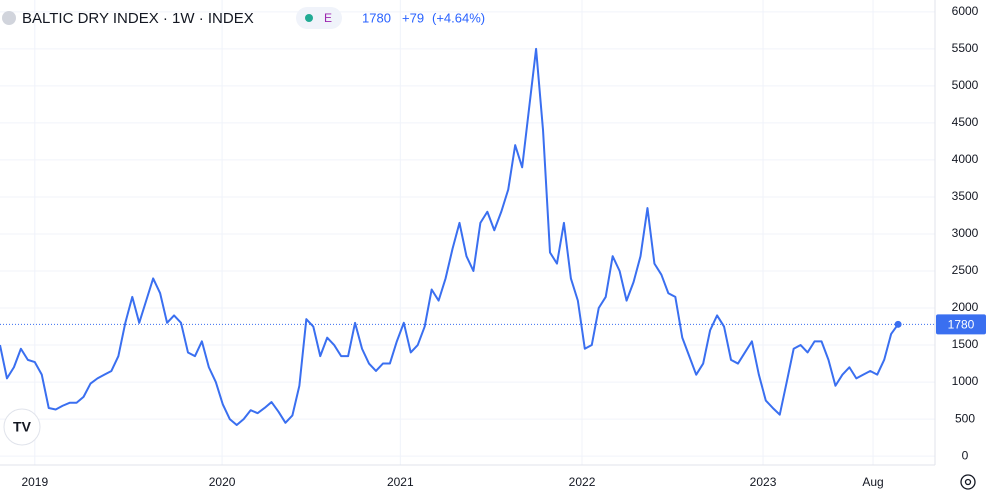 The width and height of the screenshot is (1000, 499). What do you see at coordinates (965, 381) in the screenshot?
I see `y-tick-label: 1000` at bounding box center [965, 381].